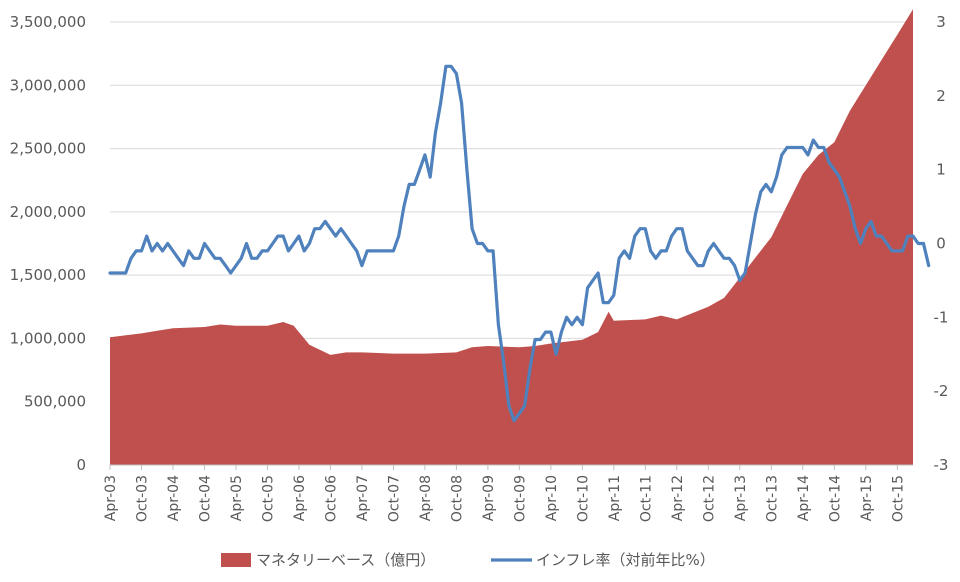 The width and height of the screenshot is (960, 582). What do you see at coordinates (142, 498) in the screenshot?
I see `x-tick-label: Oct-03` at bounding box center [142, 498].